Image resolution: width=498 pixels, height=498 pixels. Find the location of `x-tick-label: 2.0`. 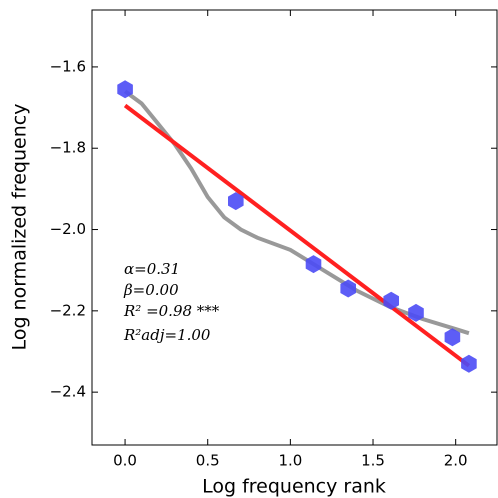

x-tick-label: 2.0 is located at coordinates (456, 461).